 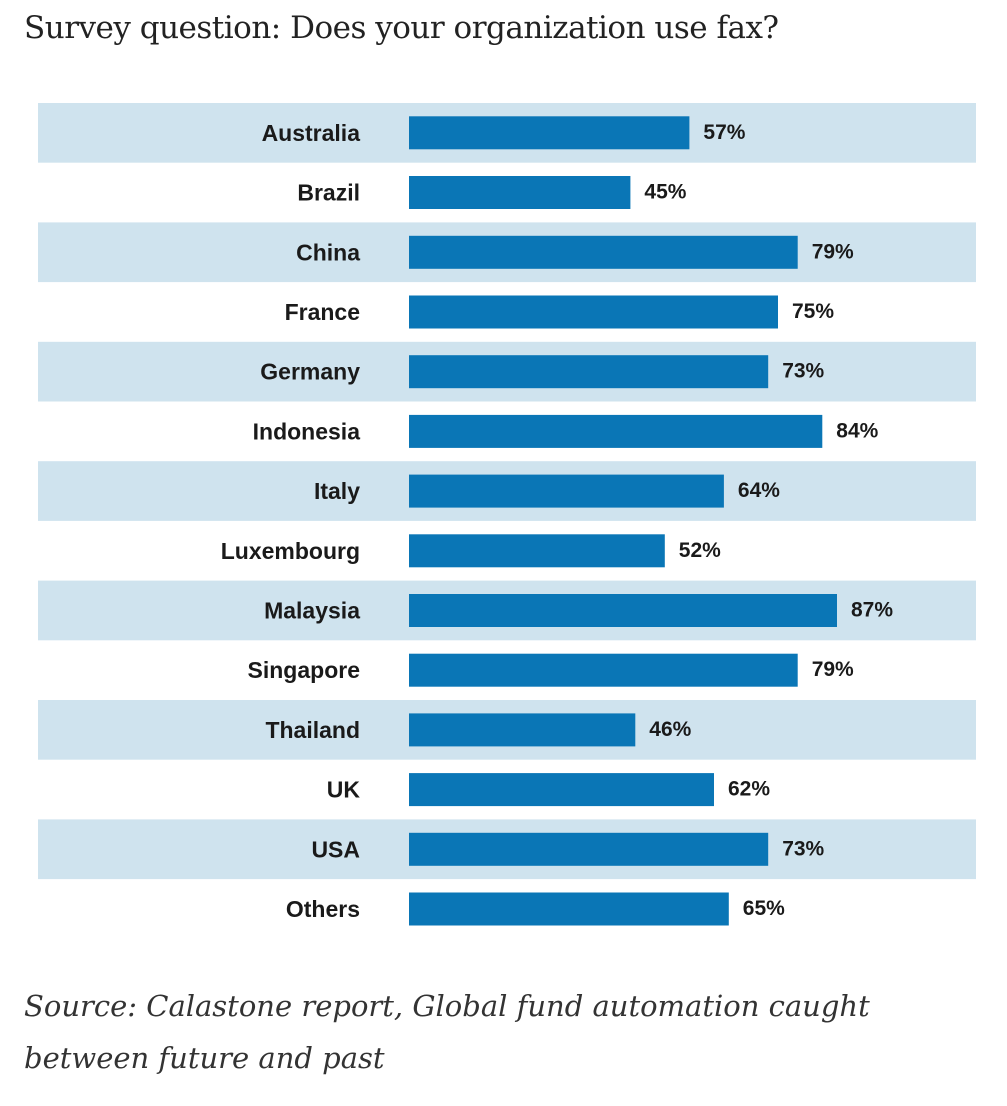 What do you see at coordinates (312, 611) in the screenshot?
I see `category-label-malaysia: Malaysia` at bounding box center [312, 611].